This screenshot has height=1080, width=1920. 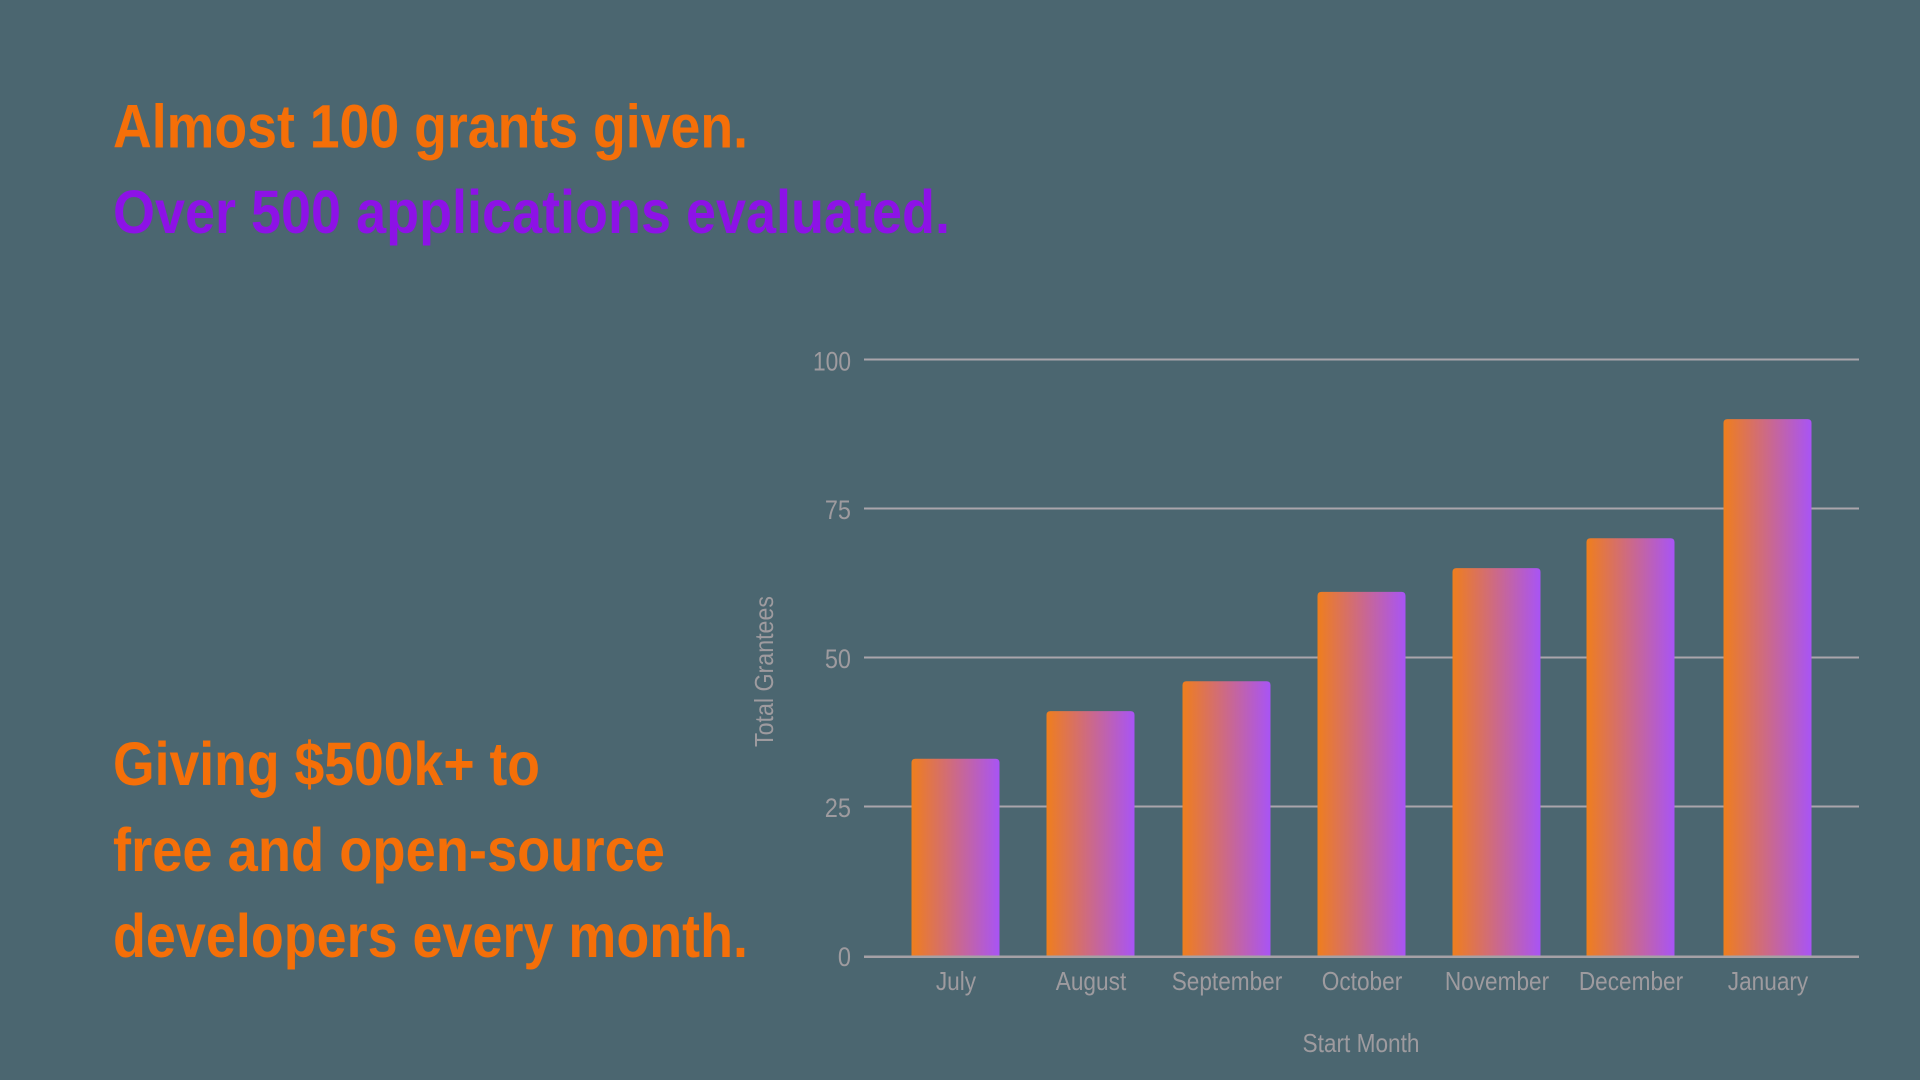 What do you see at coordinates (326, 764) in the screenshot?
I see `svg-text: Giving $500k+ to` at bounding box center [326, 764].